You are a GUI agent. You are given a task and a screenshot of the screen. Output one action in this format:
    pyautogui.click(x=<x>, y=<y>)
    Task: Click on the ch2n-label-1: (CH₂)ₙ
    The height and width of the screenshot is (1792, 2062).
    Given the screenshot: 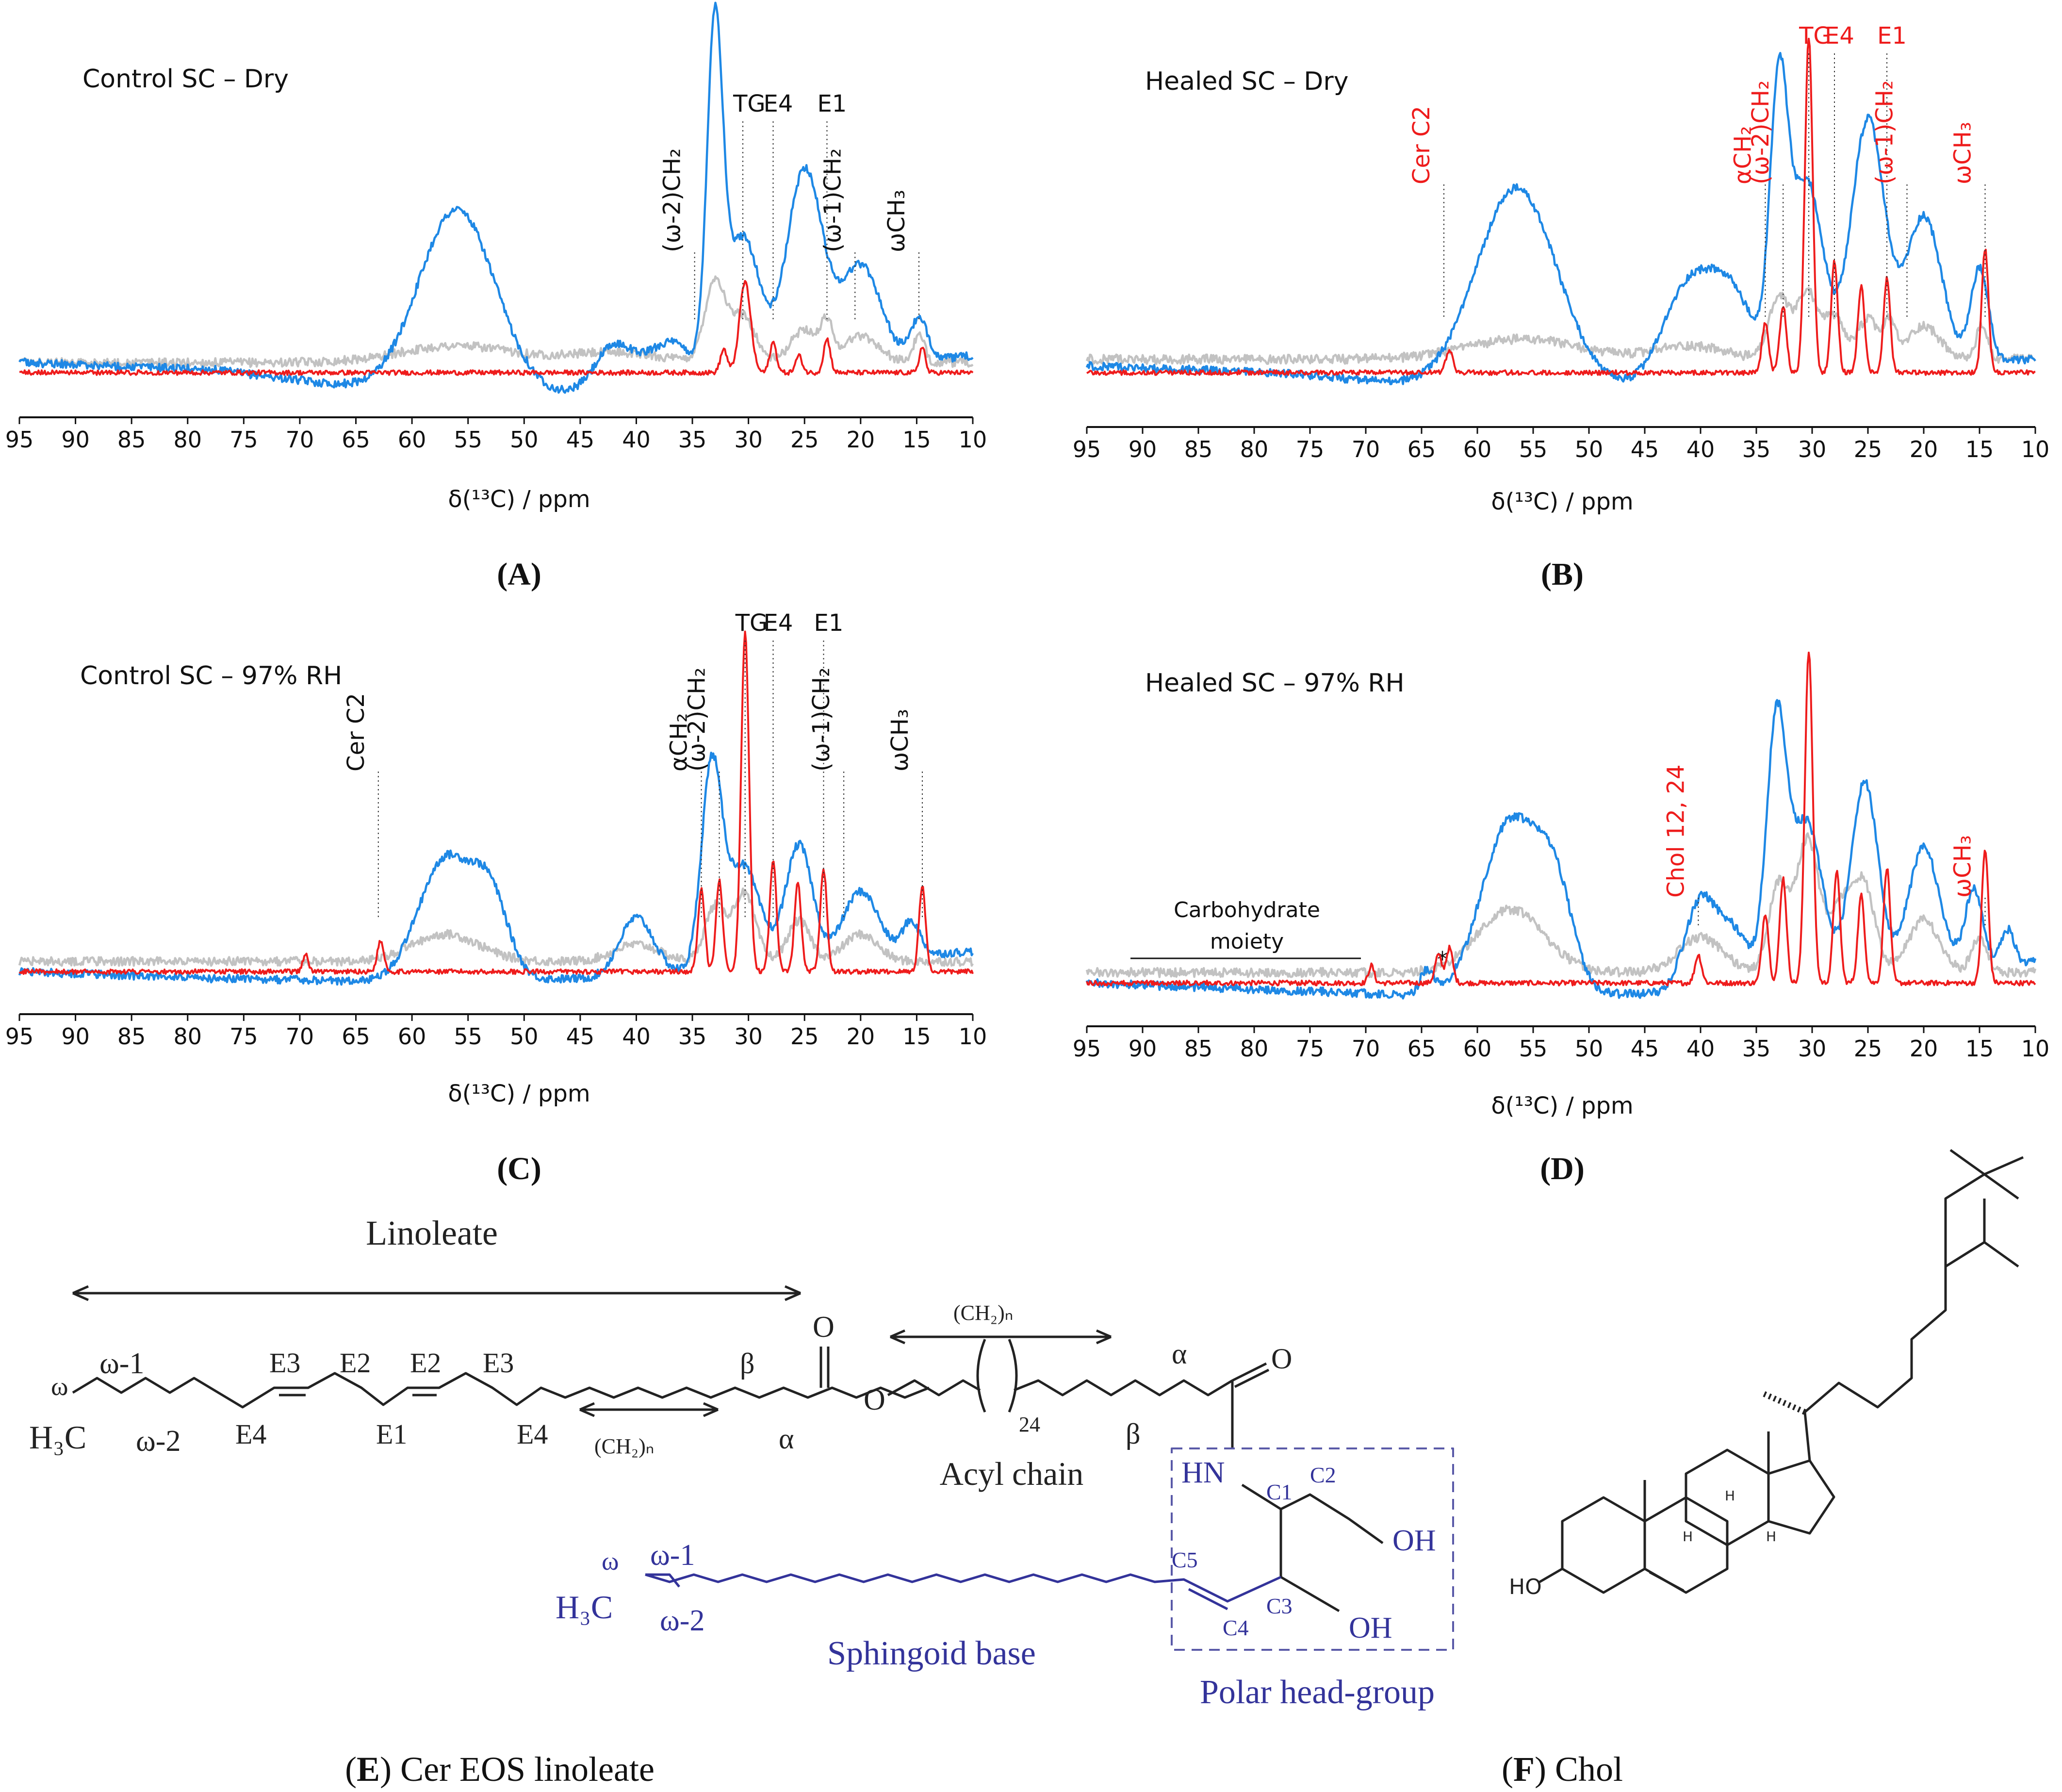 What is the action you would take?
    pyautogui.click(x=624, y=1446)
    